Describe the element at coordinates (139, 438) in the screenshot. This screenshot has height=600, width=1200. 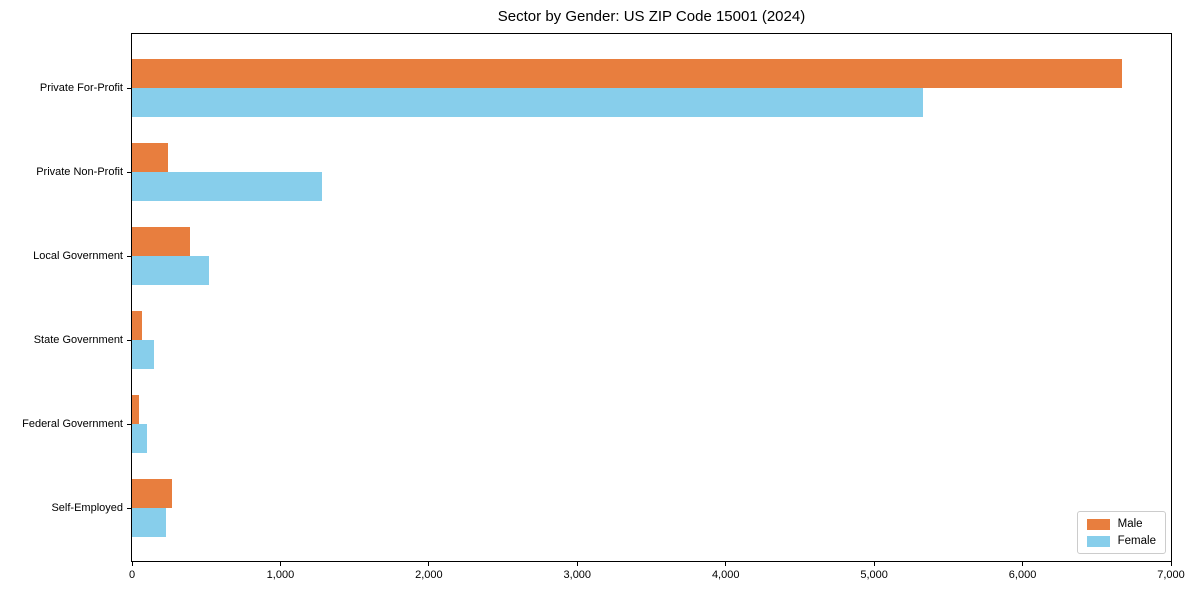
I see `bar-female-federal-government` at that location.